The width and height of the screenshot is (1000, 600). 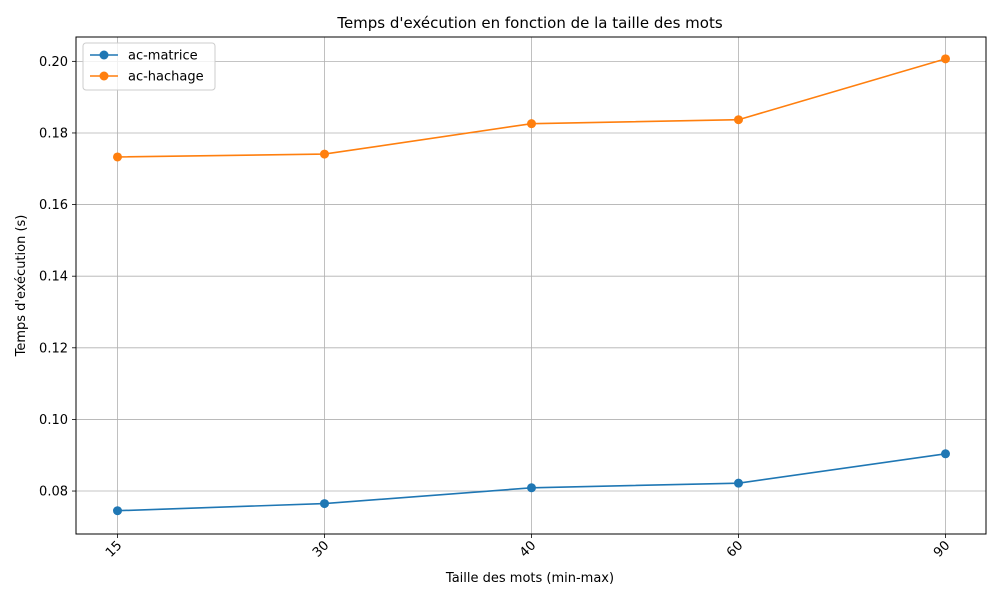 What do you see at coordinates (21, 286) in the screenshot?
I see `y-axis-label: Temps d'exécution (s)` at bounding box center [21, 286].